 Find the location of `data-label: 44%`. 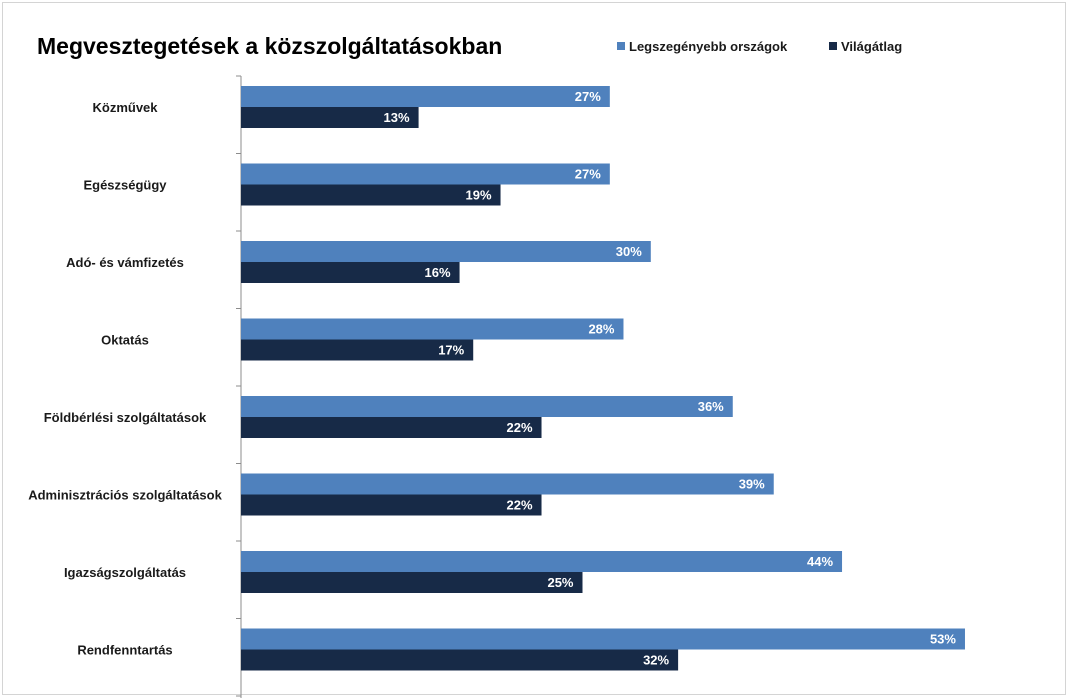

data-label: 44% is located at coordinates (820, 561).